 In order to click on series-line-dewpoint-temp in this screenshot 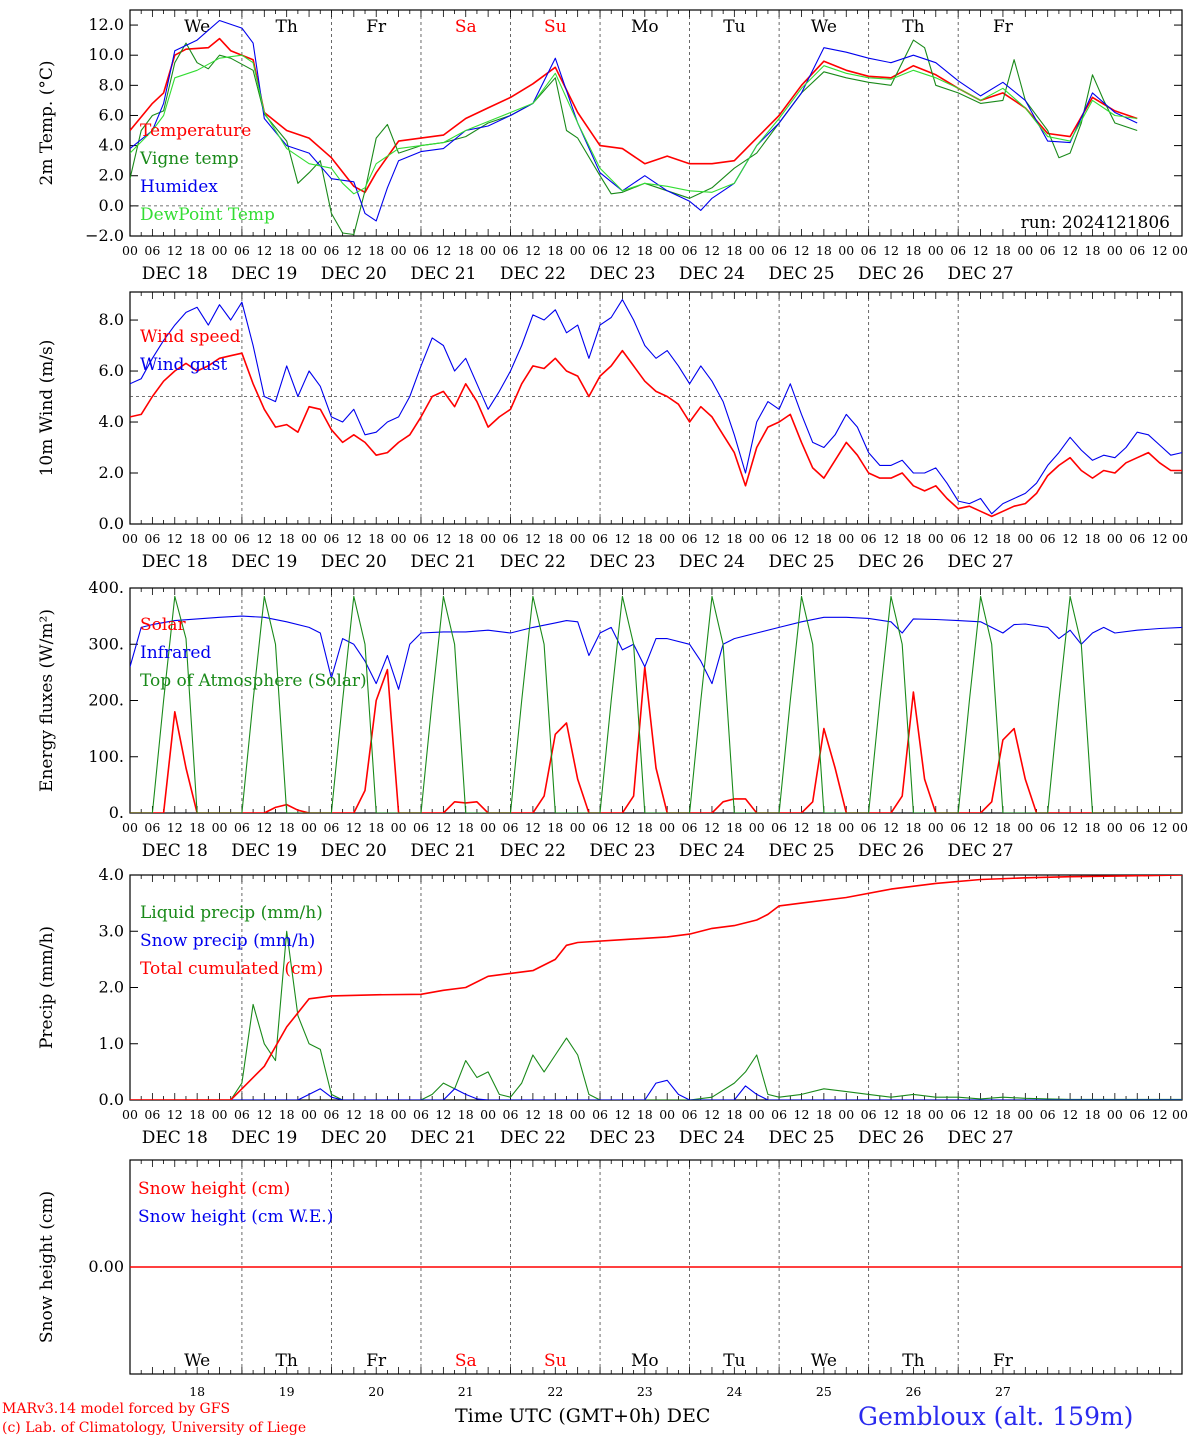, I will do `click(634, 124)`.